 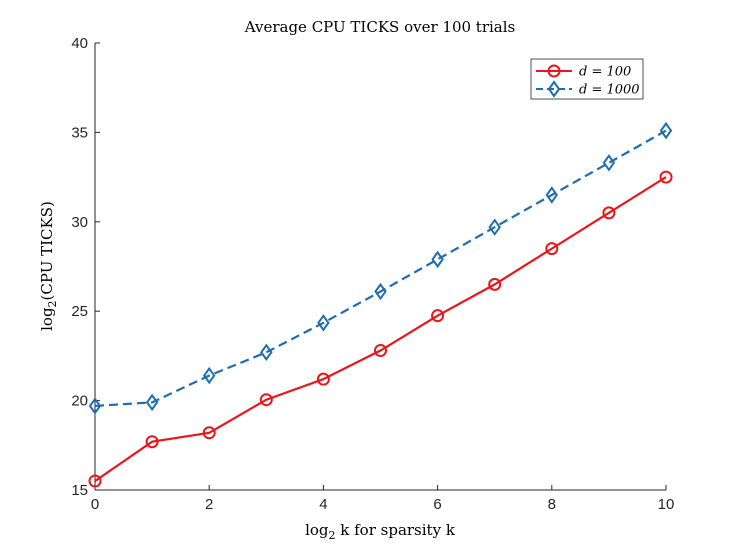 I want to click on y-axis-label: log2(CPU TICKS), so click(x=48, y=266).